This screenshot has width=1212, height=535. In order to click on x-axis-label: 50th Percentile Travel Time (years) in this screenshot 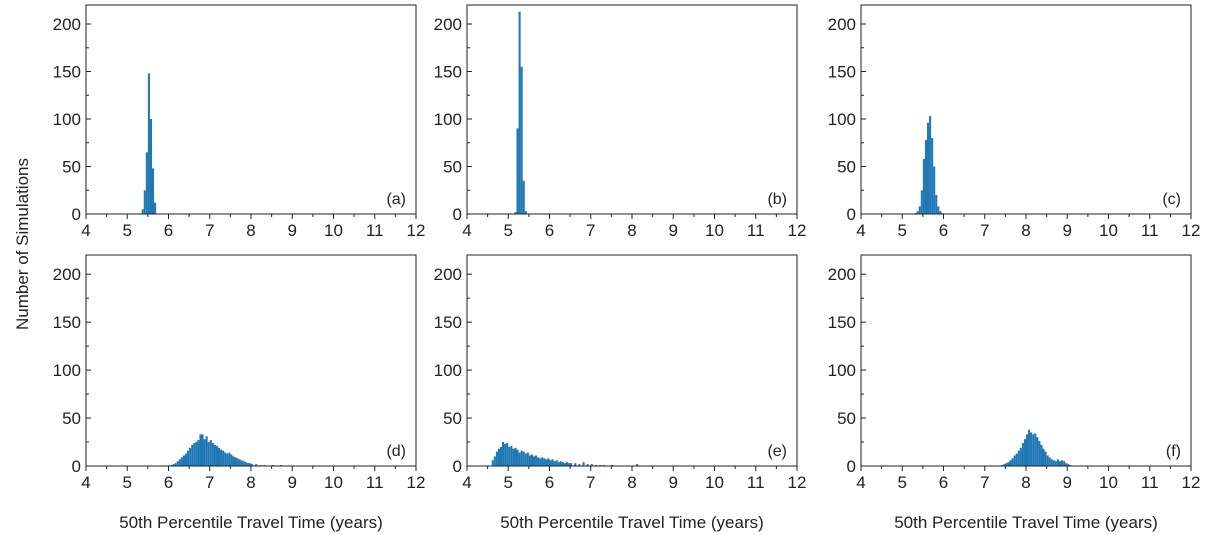, I will do `click(251, 522)`.